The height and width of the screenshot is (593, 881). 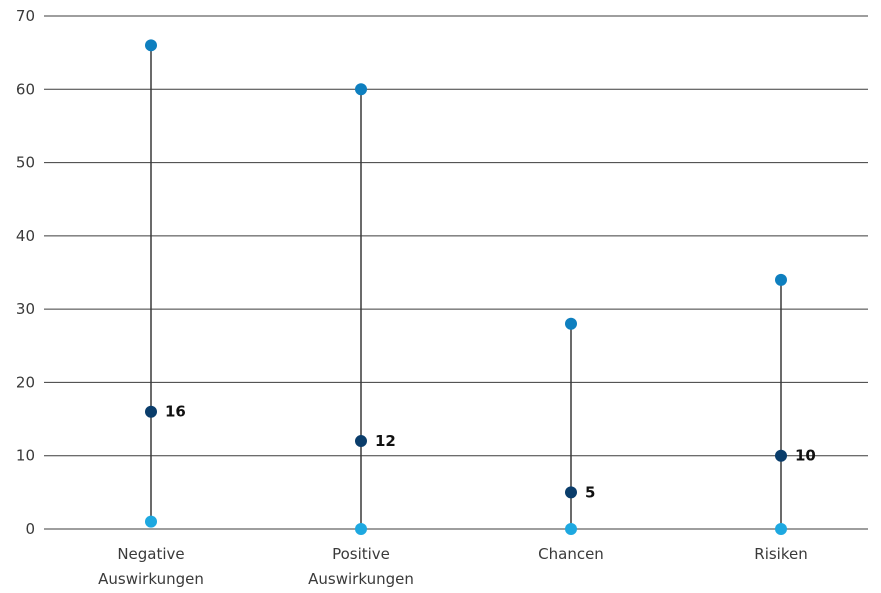 I want to click on category-label-1-0: Positive, so click(x=361, y=554).